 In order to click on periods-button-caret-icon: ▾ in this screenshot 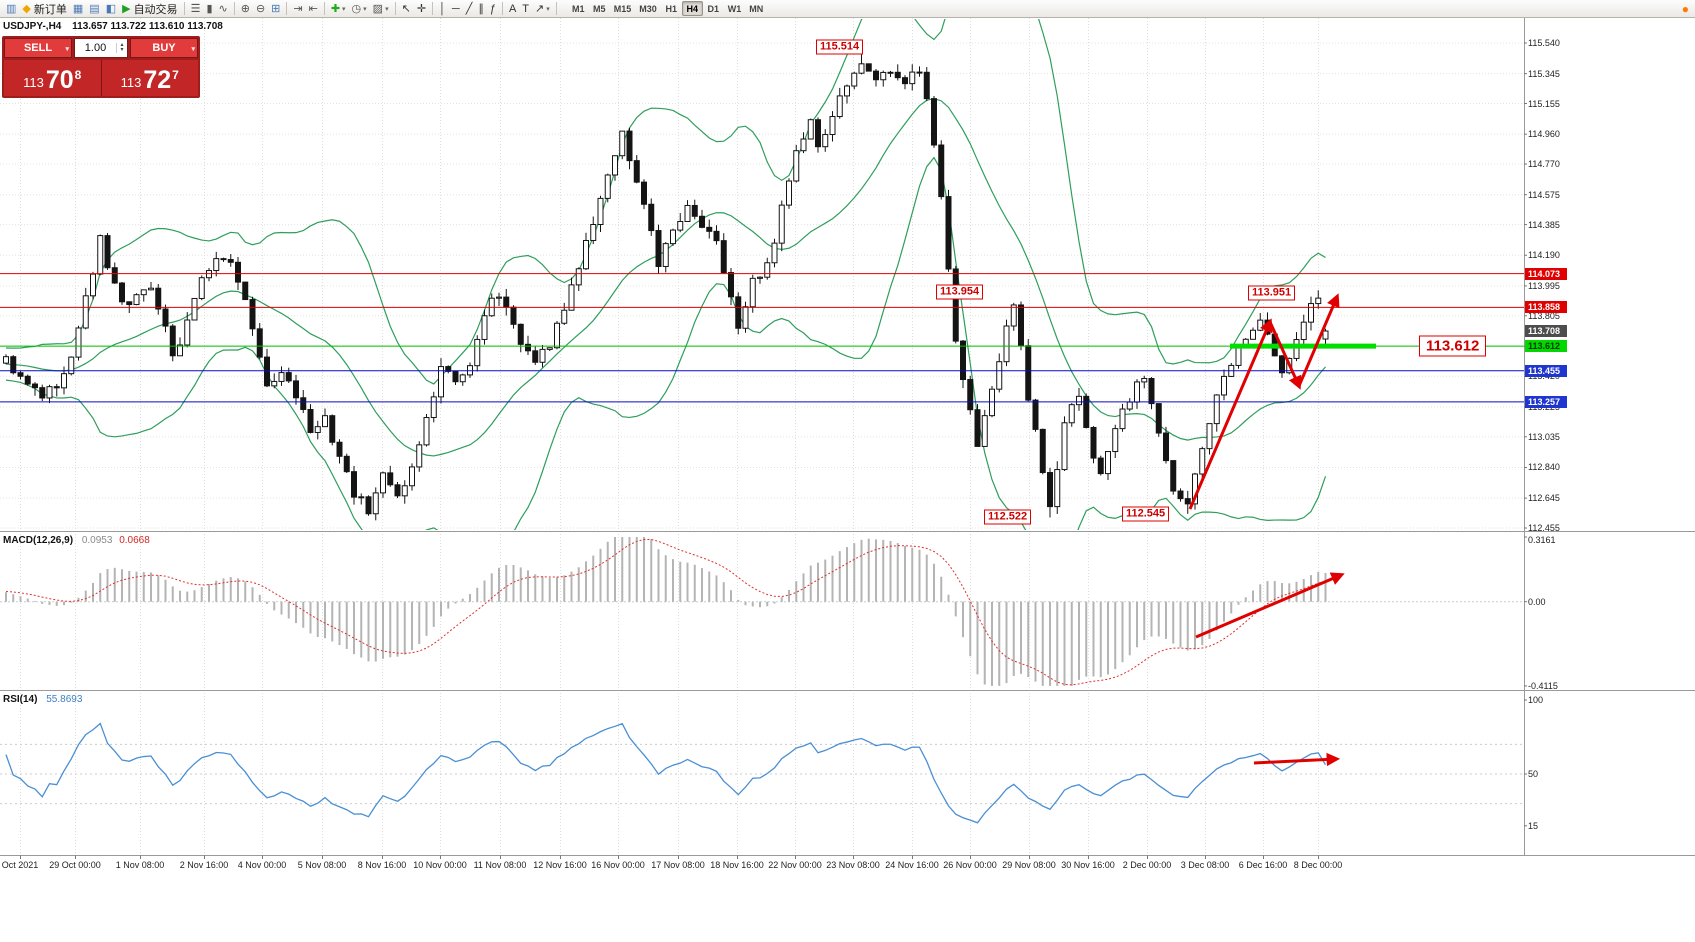, I will do `click(365, 9)`.